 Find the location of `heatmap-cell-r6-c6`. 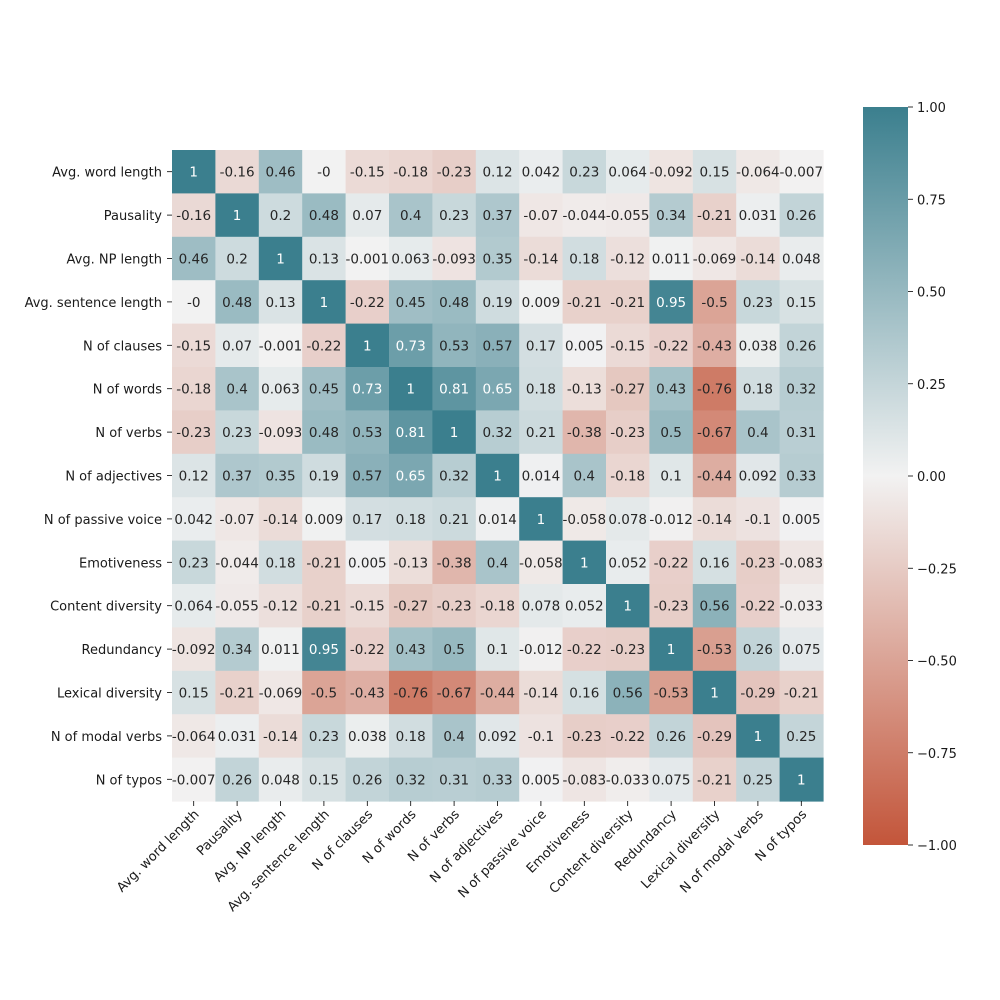

heatmap-cell-r6-c6 is located at coordinates (454, 432).